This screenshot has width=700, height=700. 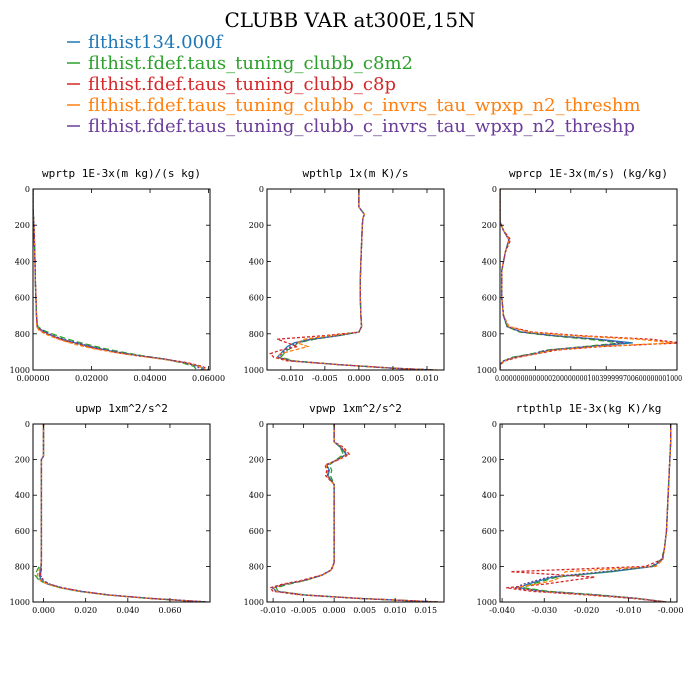 What do you see at coordinates (242, 84) in the screenshot?
I see `legend-label: flthist.fdef.taus_tuning_clubb_c8p` at bounding box center [242, 84].